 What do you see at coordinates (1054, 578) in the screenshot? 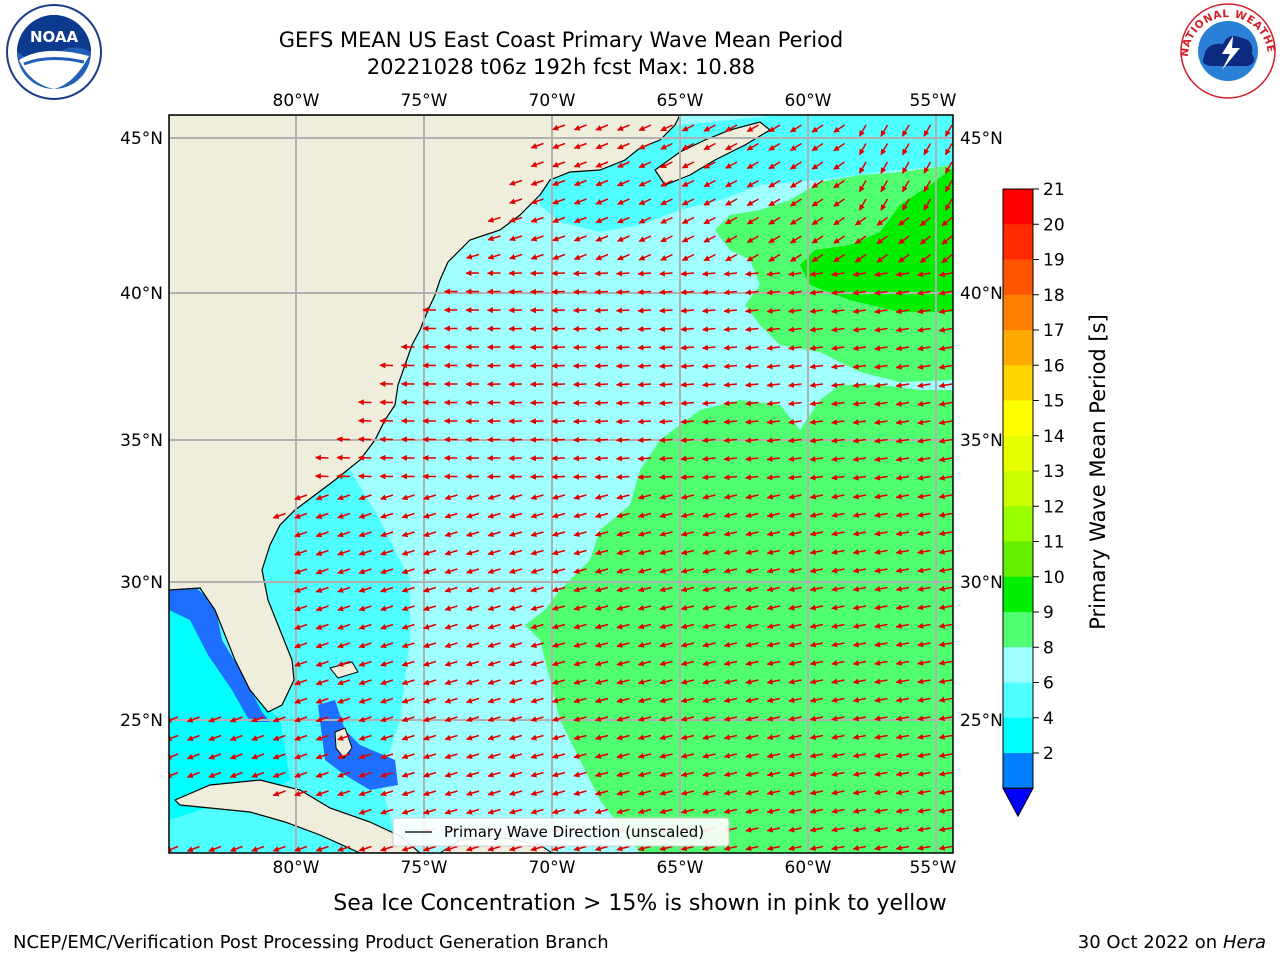
I see `colorbar-tick-label: 10` at bounding box center [1054, 578].